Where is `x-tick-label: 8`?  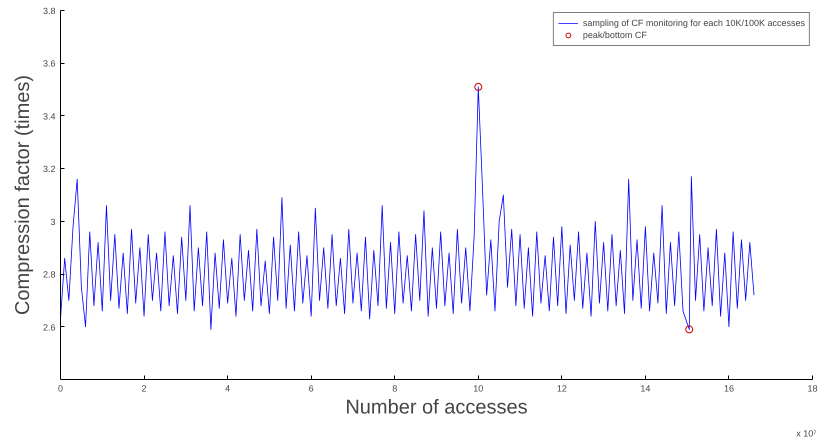 x-tick-label: 8 is located at coordinates (395, 389).